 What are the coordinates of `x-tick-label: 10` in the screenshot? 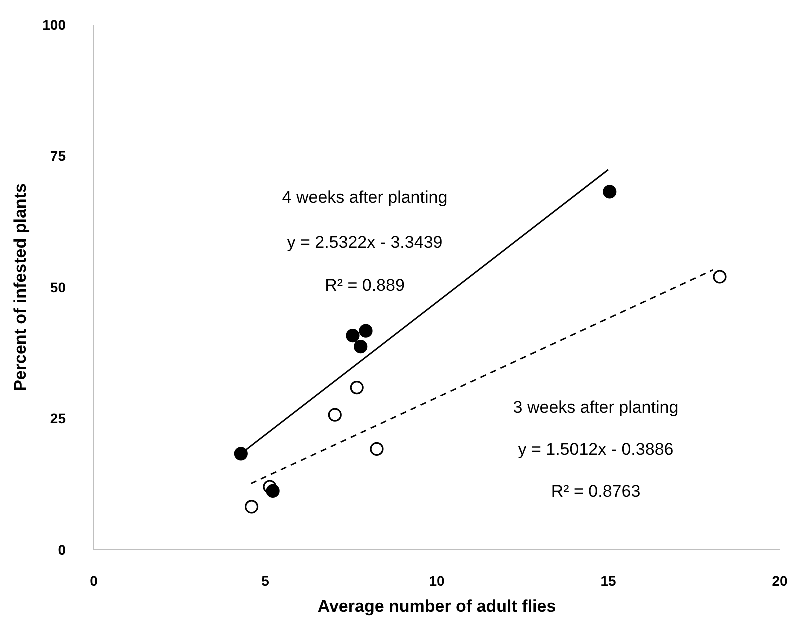 It's located at (437, 580).